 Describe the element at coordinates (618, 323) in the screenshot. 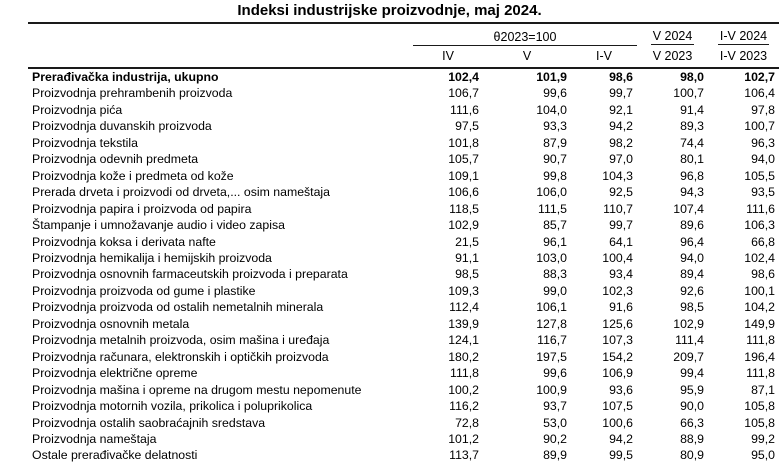

I see `row-value: 125,6` at that location.